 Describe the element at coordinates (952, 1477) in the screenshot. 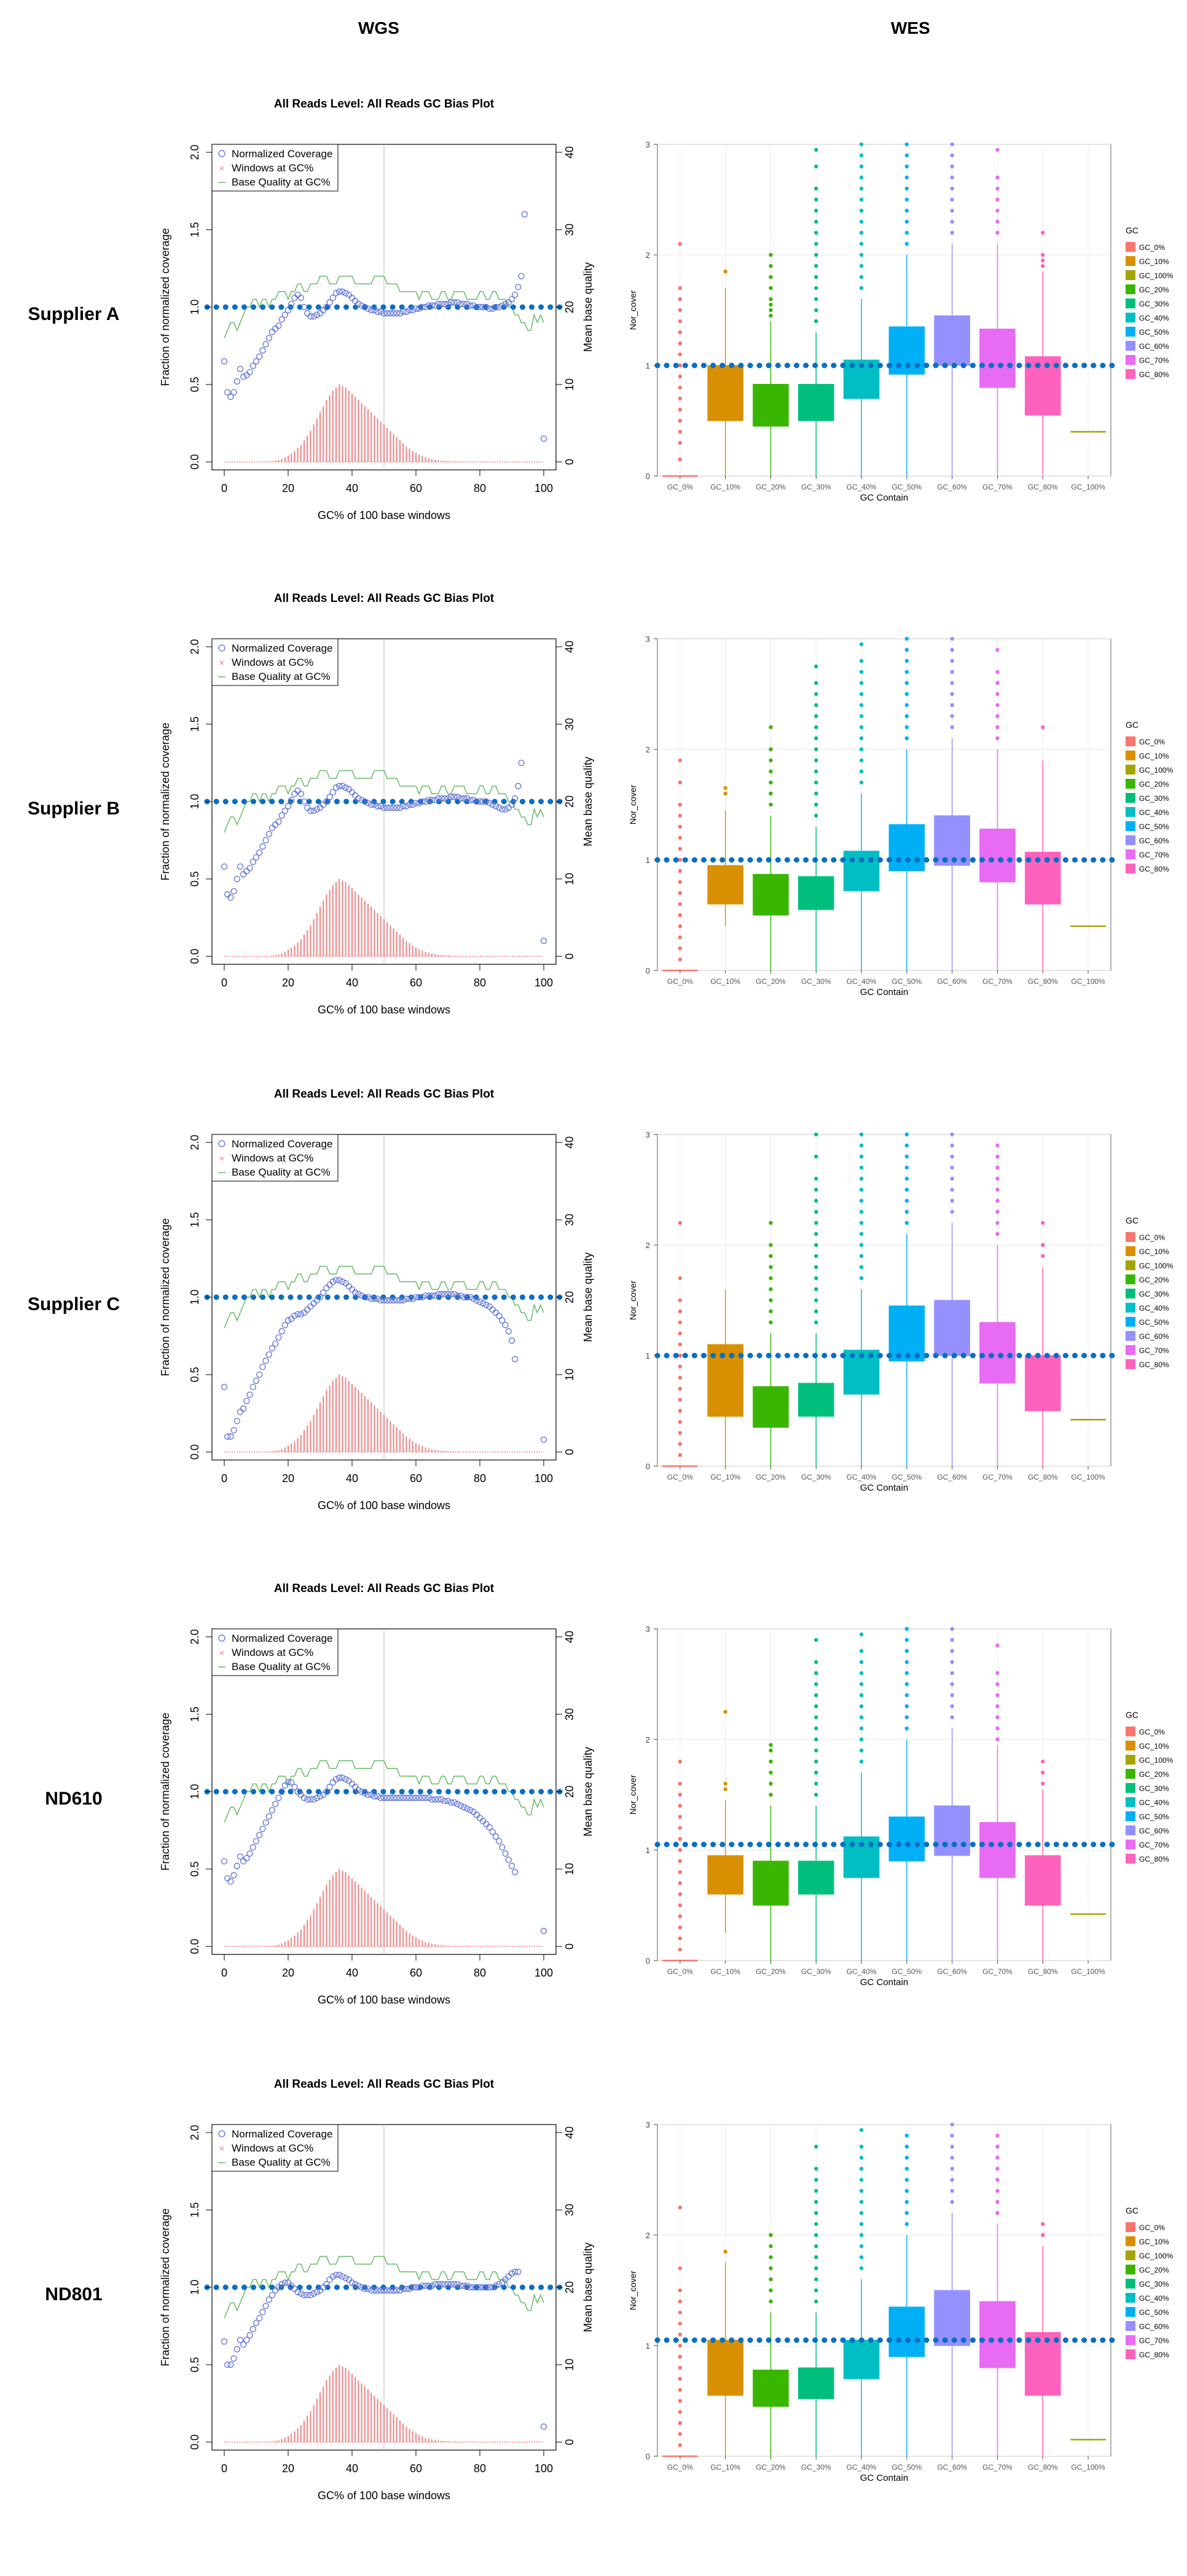

I see `wes-x-tick-label: GC_60%` at that location.